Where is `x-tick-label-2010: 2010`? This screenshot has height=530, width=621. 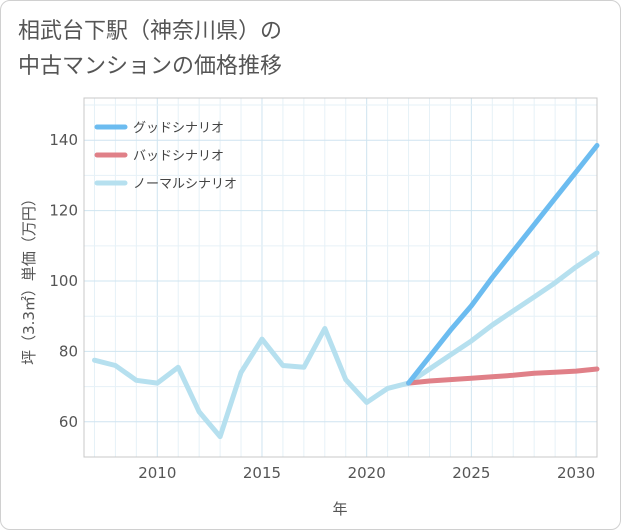
x-tick-label-2010: 2010 is located at coordinates (157, 473).